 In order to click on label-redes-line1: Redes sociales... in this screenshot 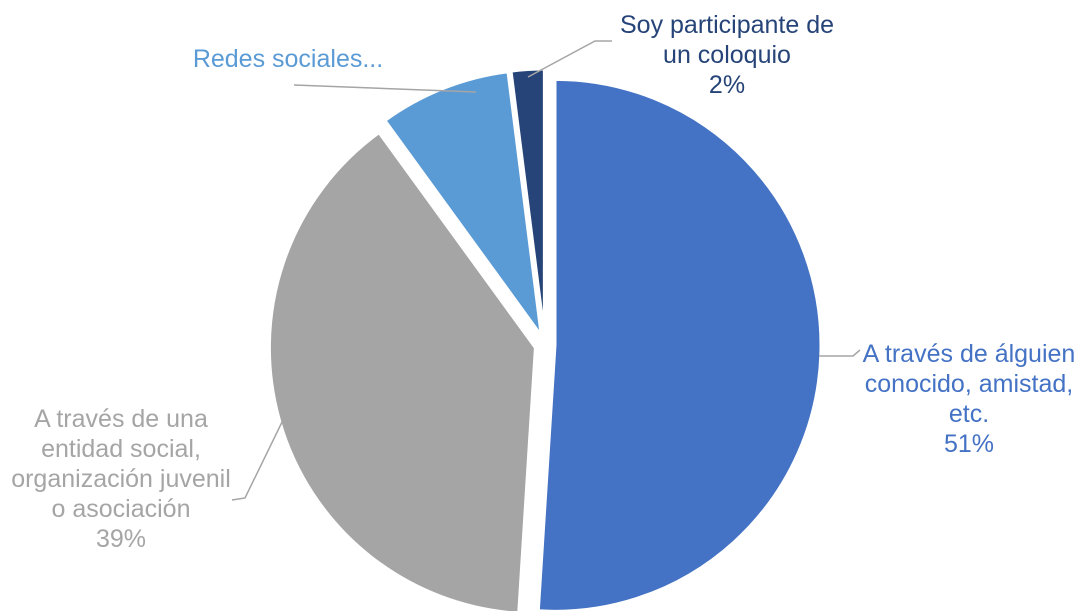, I will do `click(288, 59)`.